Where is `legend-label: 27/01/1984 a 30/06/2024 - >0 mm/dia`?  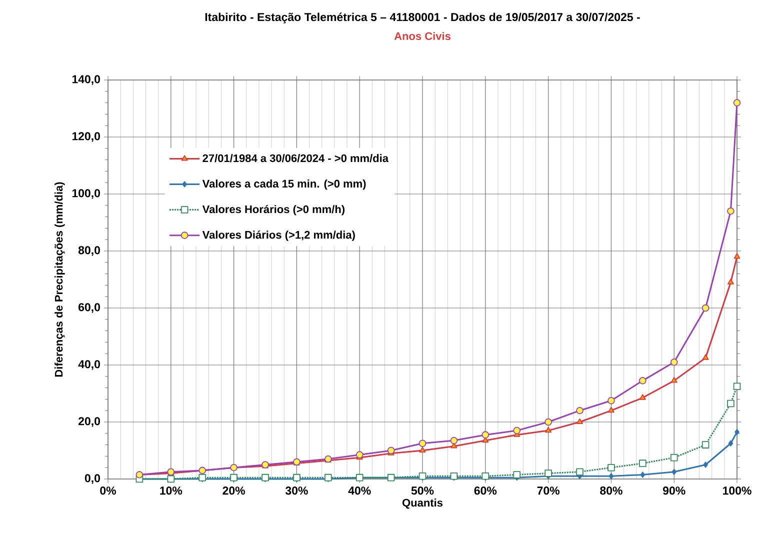 legend-label: 27/01/1984 a 30/06/2024 - >0 mm/dia is located at coordinates (295, 158).